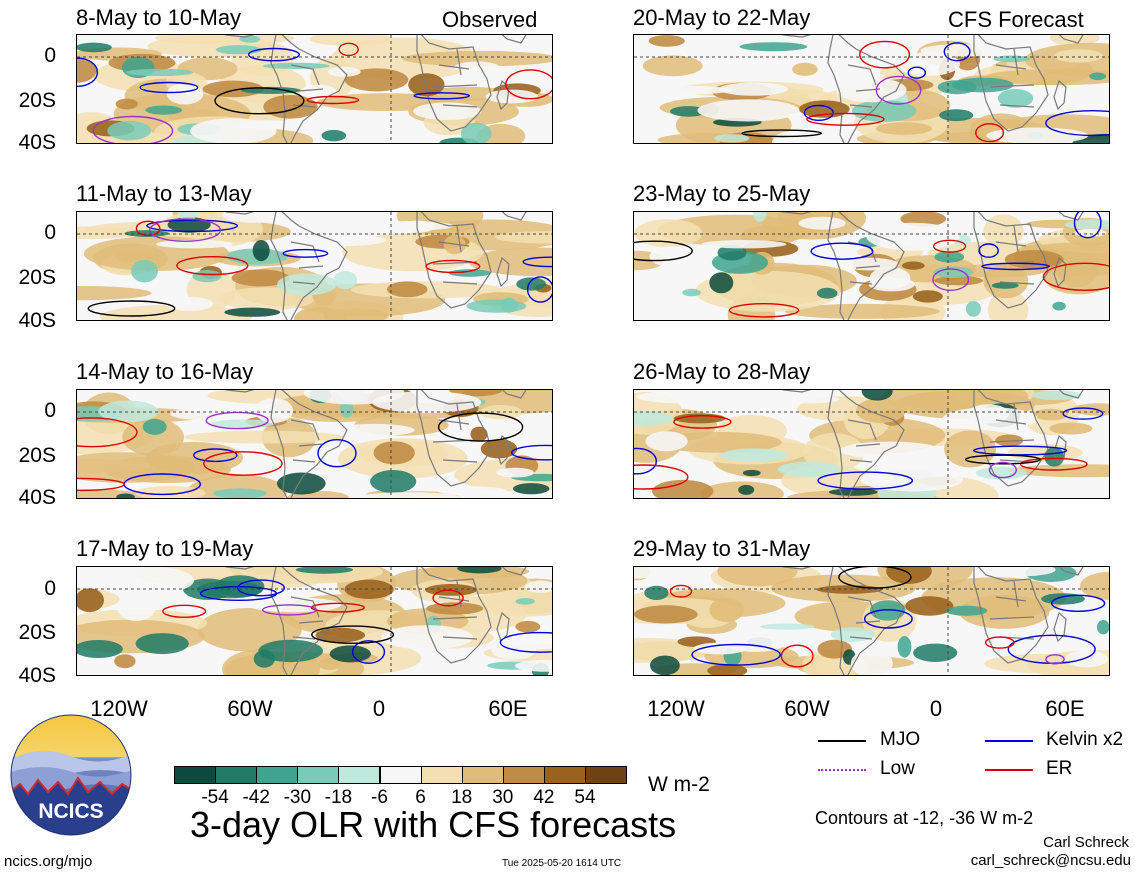 The width and height of the screenshot is (1135, 878). Describe the element at coordinates (1059, 768) in the screenshot. I see `legend-er-label: ER` at that location.